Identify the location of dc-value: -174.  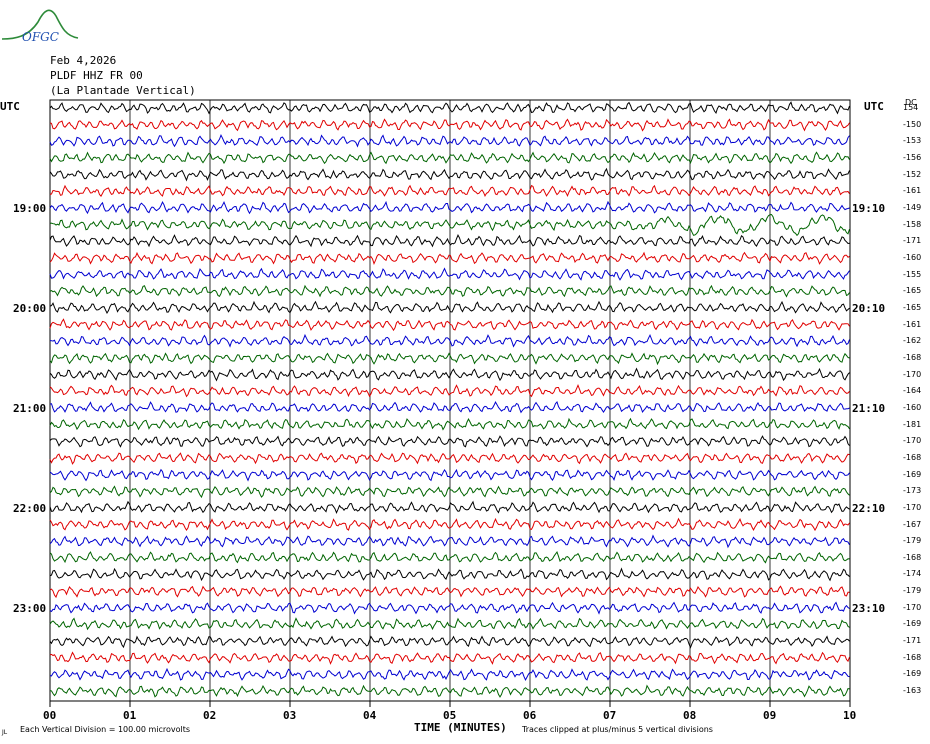
(912, 574).